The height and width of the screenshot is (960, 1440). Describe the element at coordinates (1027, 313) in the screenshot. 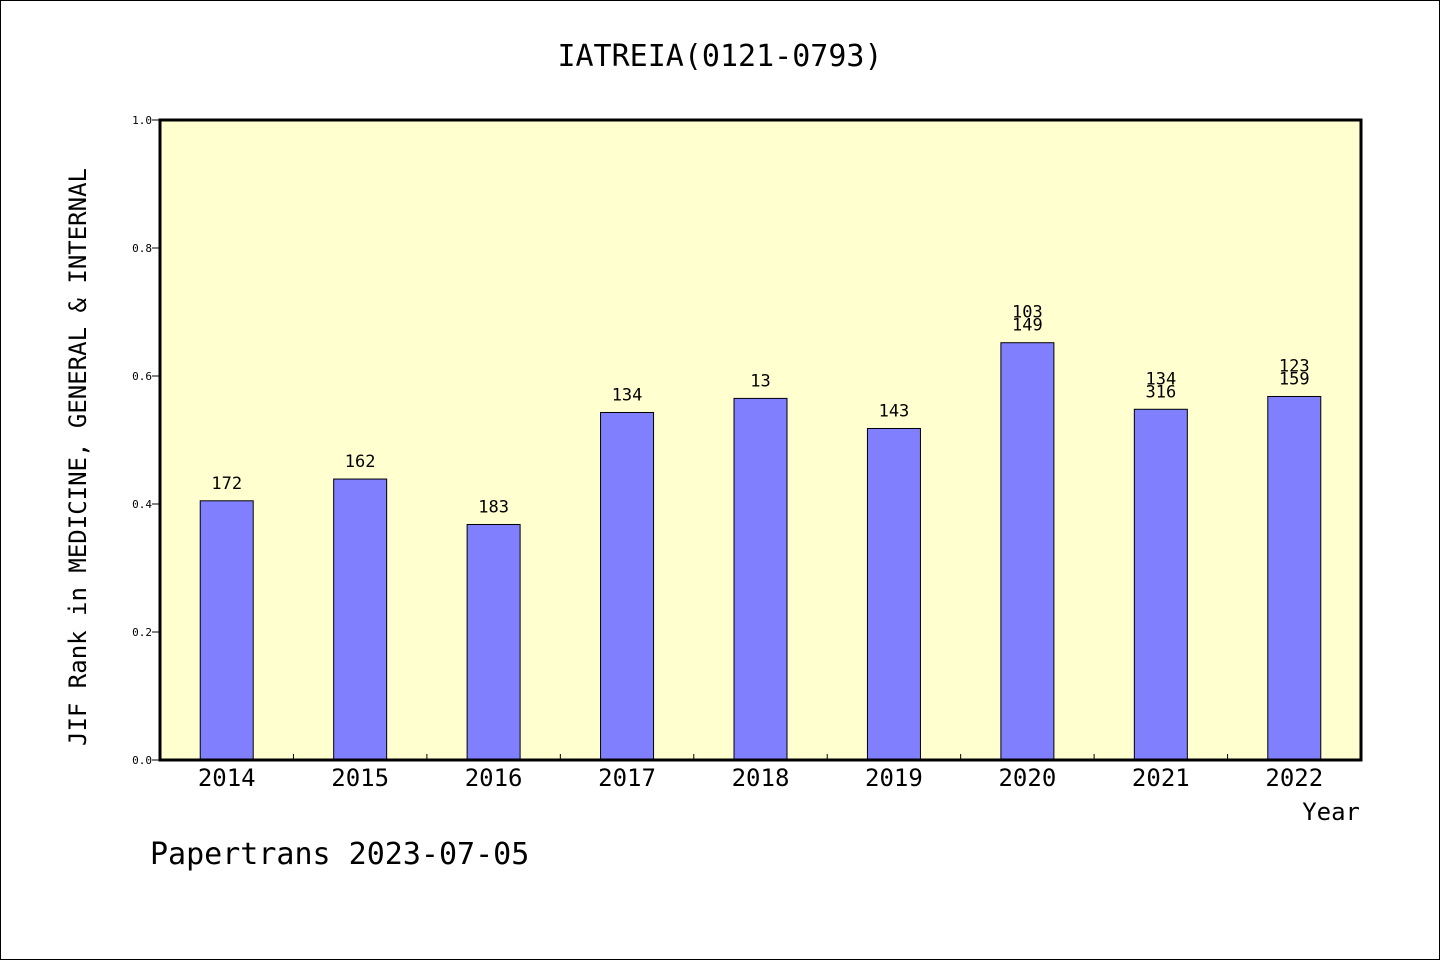

I see `bar-data-label: 103` at that location.